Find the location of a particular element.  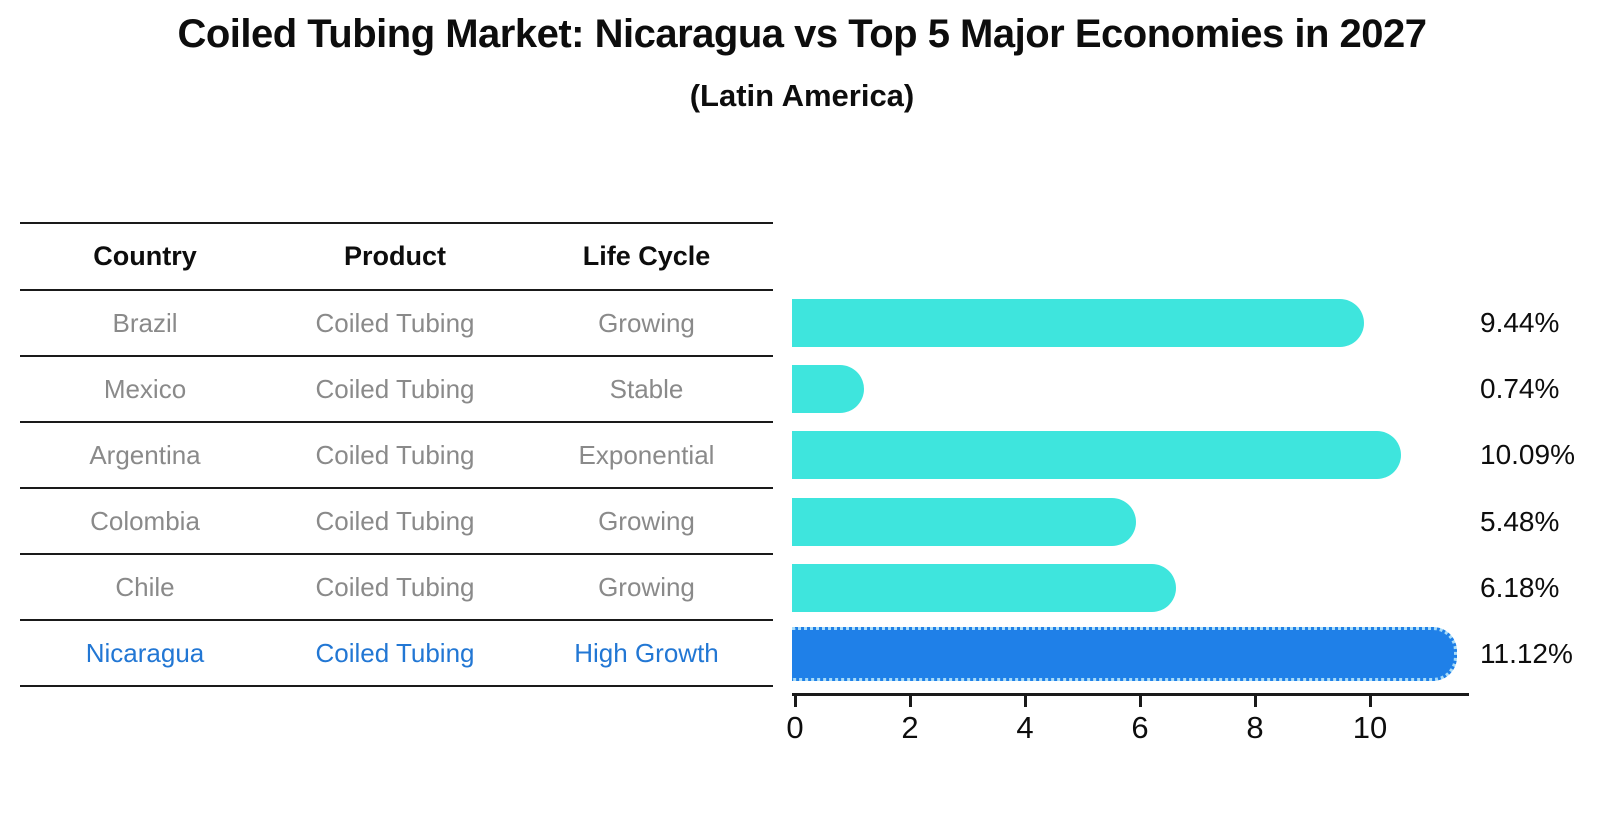

x-axis-tick-label: 2 is located at coordinates (910, 727).